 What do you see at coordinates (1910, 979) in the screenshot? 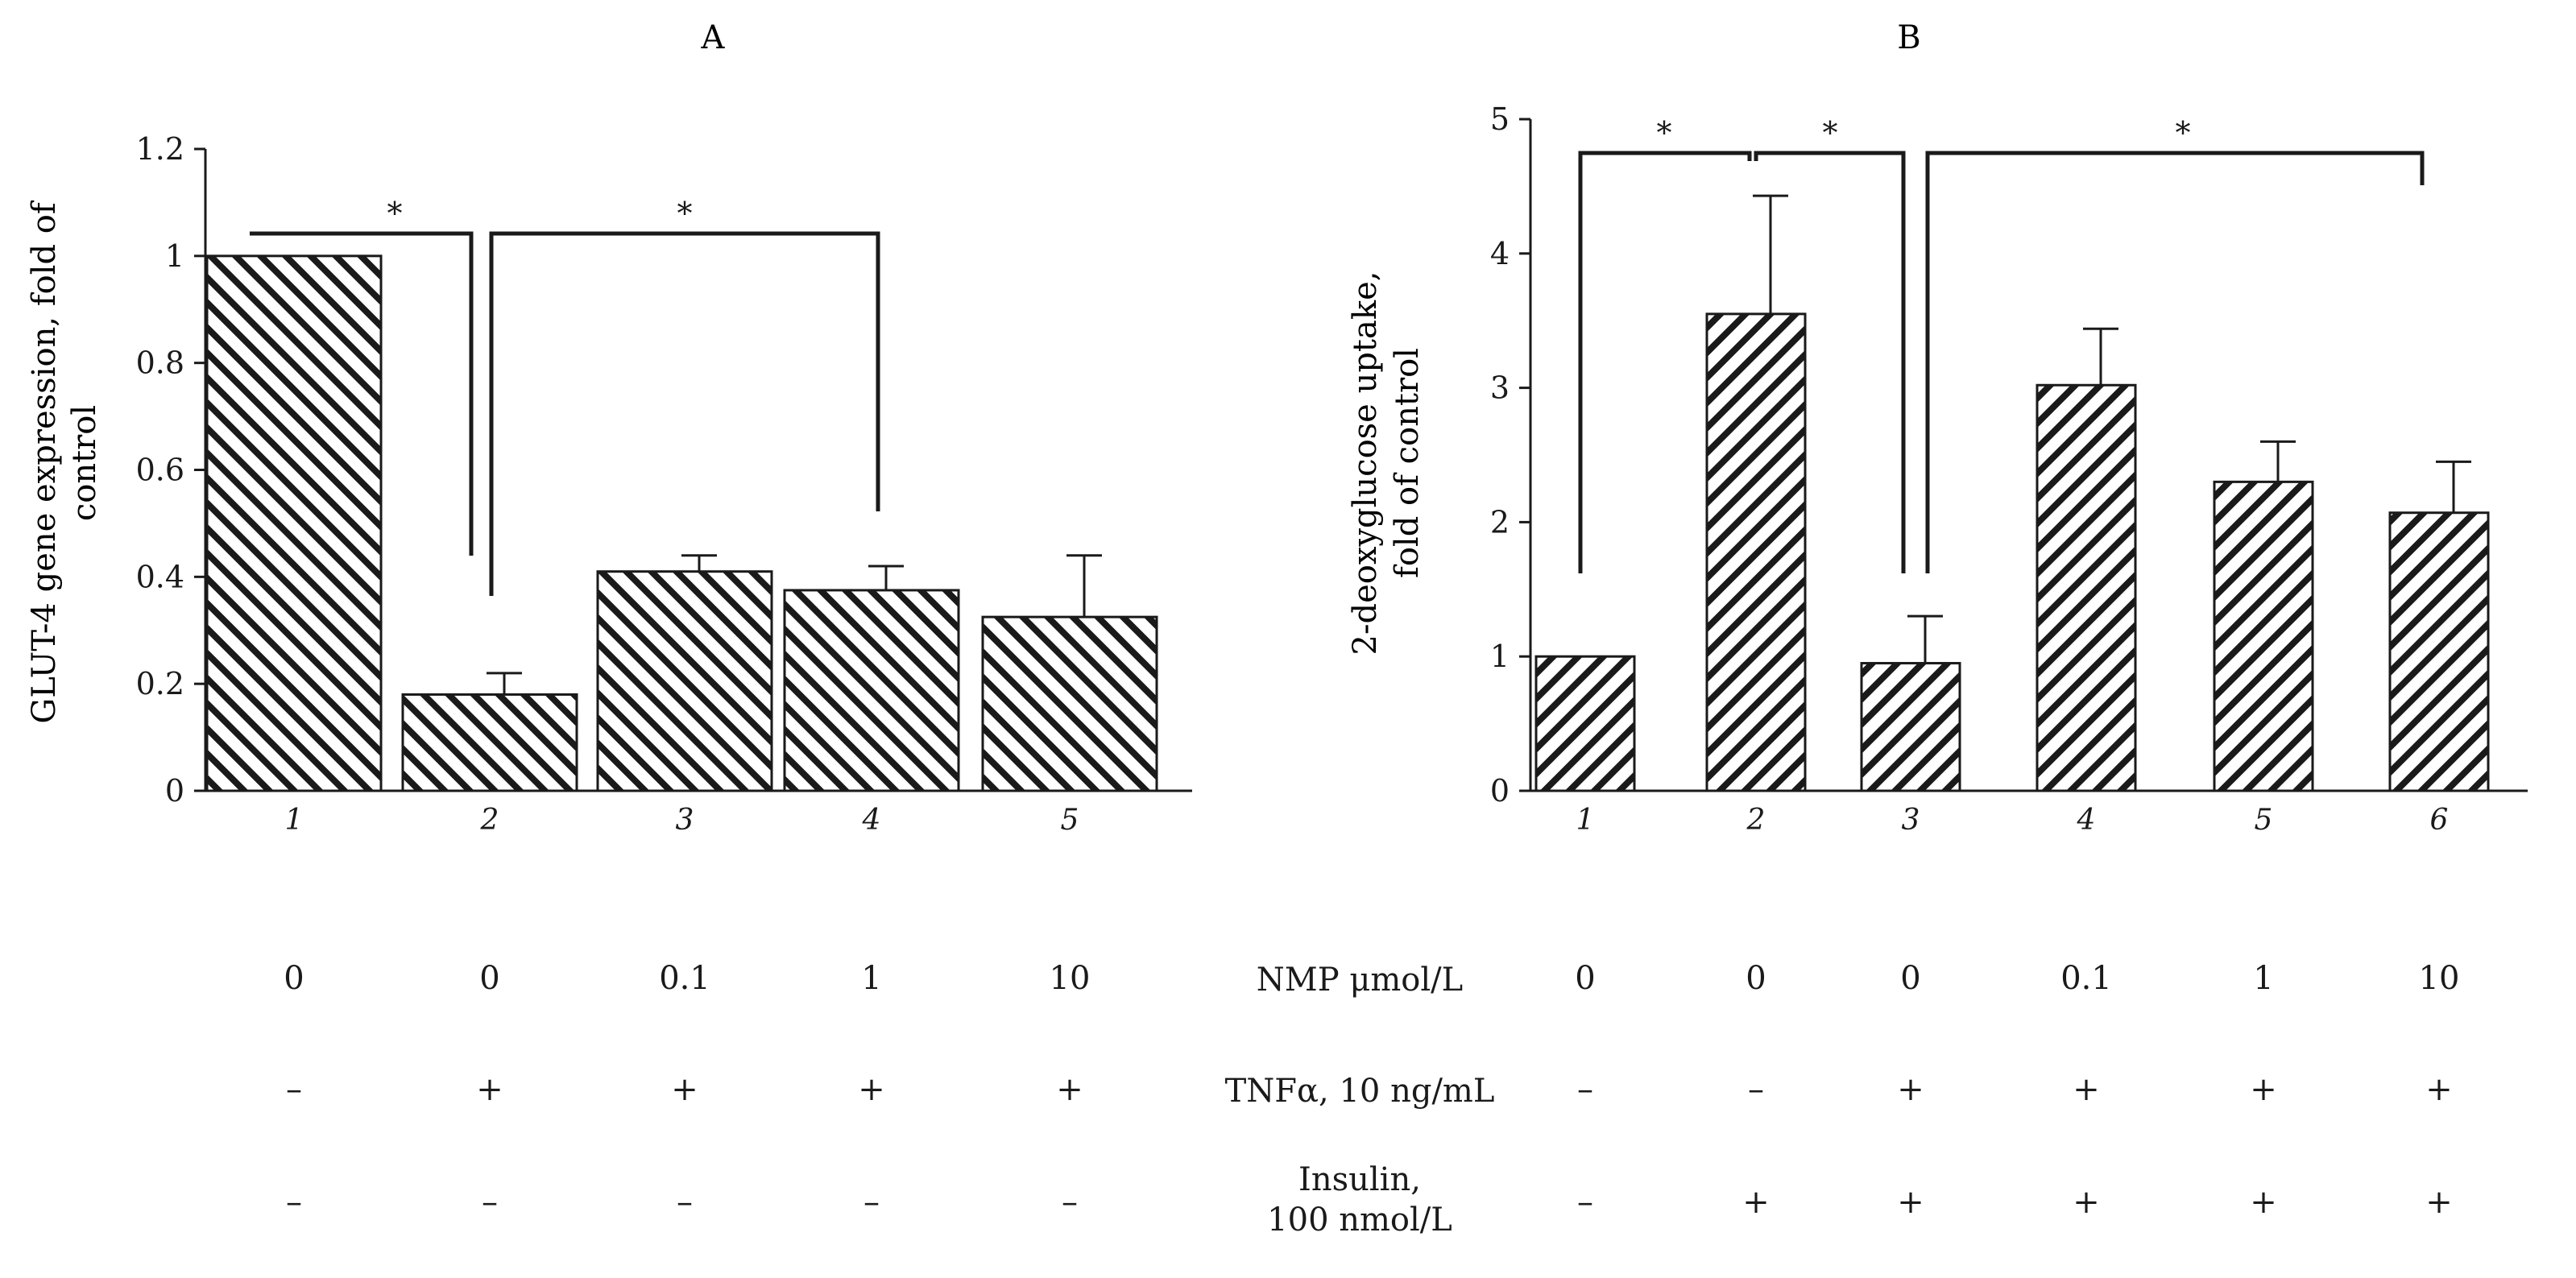
I see `treatment-cell-b-row1-col3: 0` at bounding box center [1910, 979].